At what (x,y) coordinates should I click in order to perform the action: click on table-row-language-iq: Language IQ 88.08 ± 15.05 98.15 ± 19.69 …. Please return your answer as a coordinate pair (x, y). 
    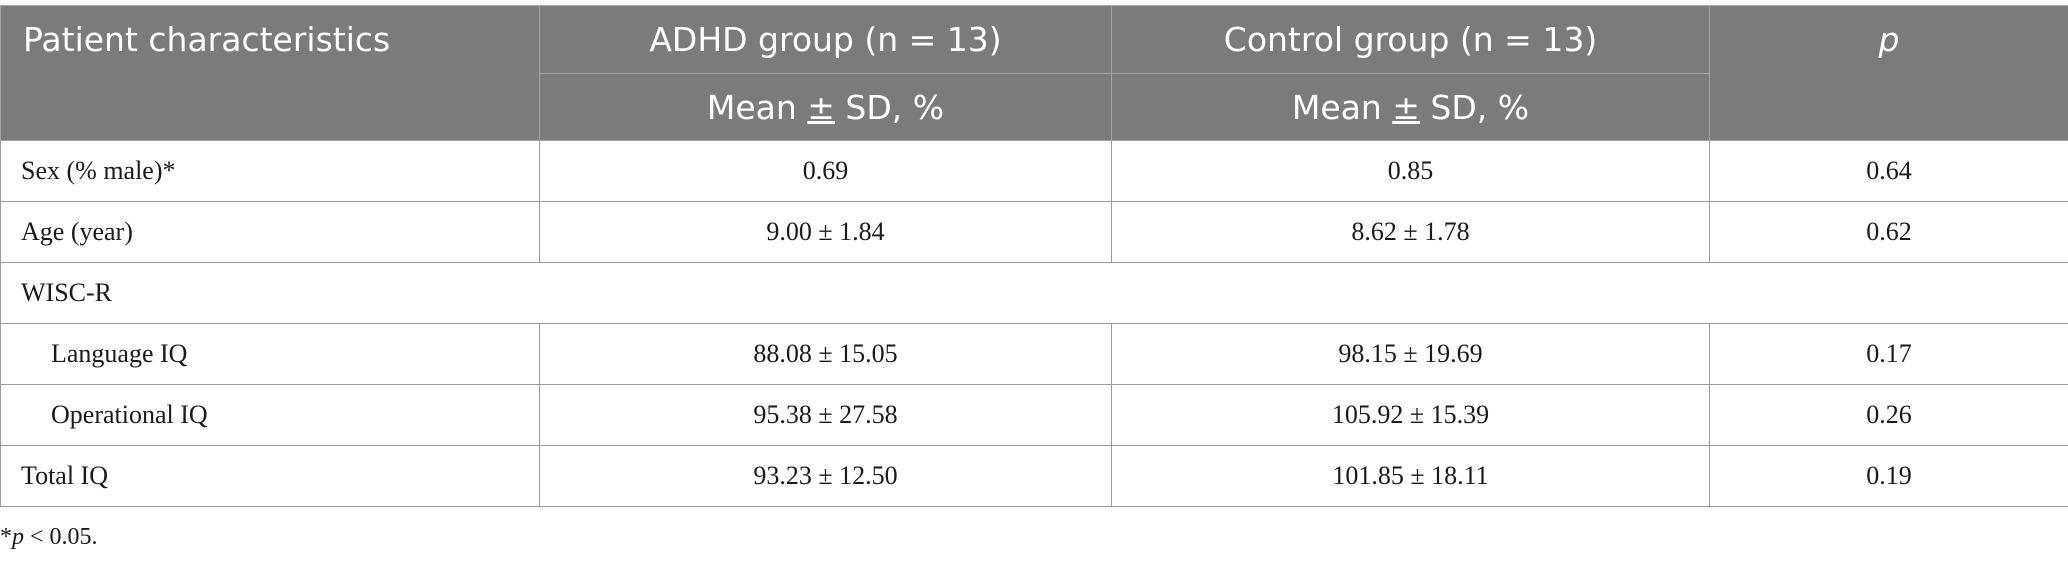
    Looking at the image, I should click on (1034, 354).